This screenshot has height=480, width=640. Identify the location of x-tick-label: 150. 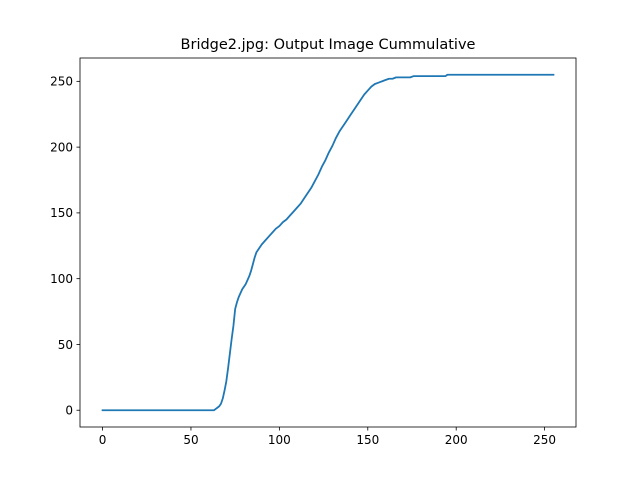
(367, 440).